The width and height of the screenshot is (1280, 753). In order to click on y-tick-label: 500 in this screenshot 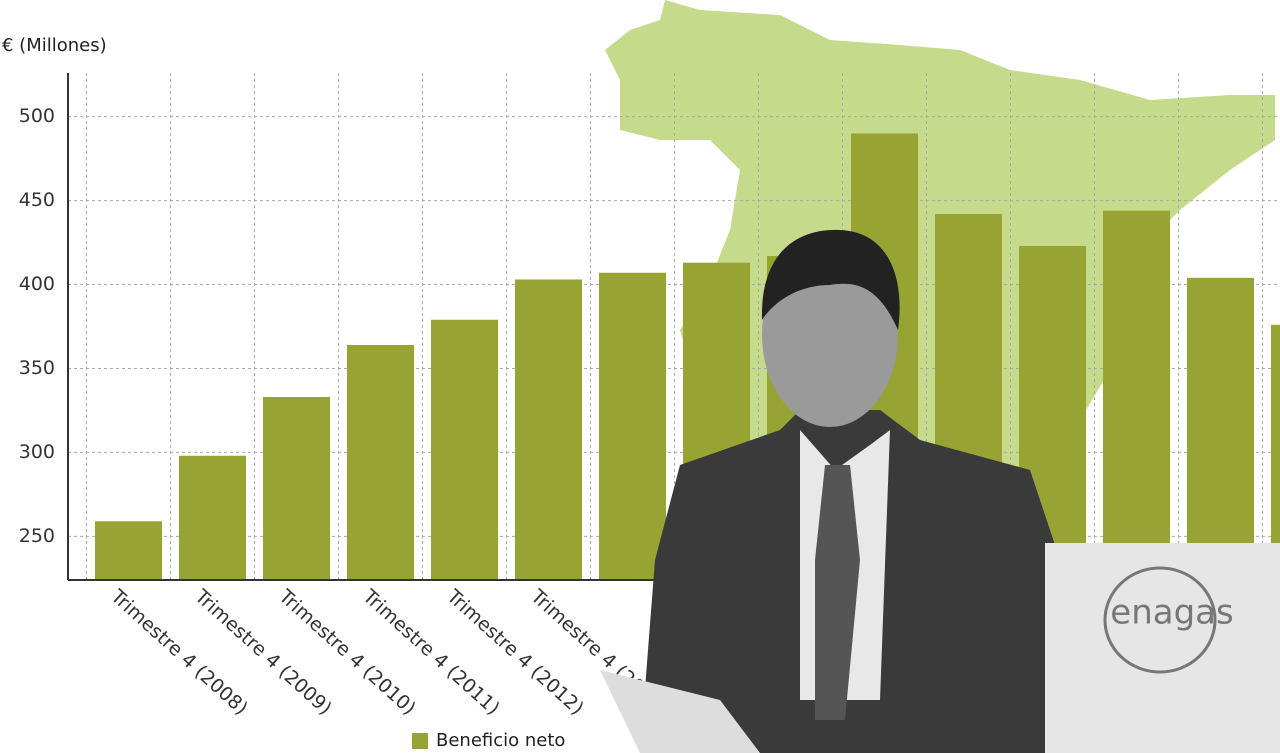, I will do `click(37, 116)`.